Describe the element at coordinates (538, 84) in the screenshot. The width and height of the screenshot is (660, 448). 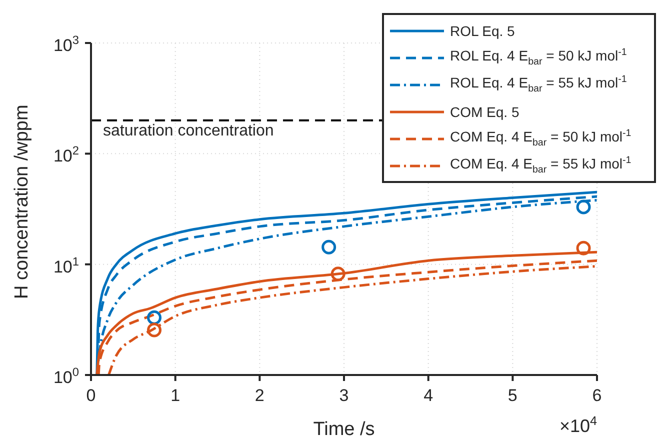
I see `legend-label: ROL Eq. 4 E$_{bar}$ = 55 kJ mol$^{-1}$` at that location.